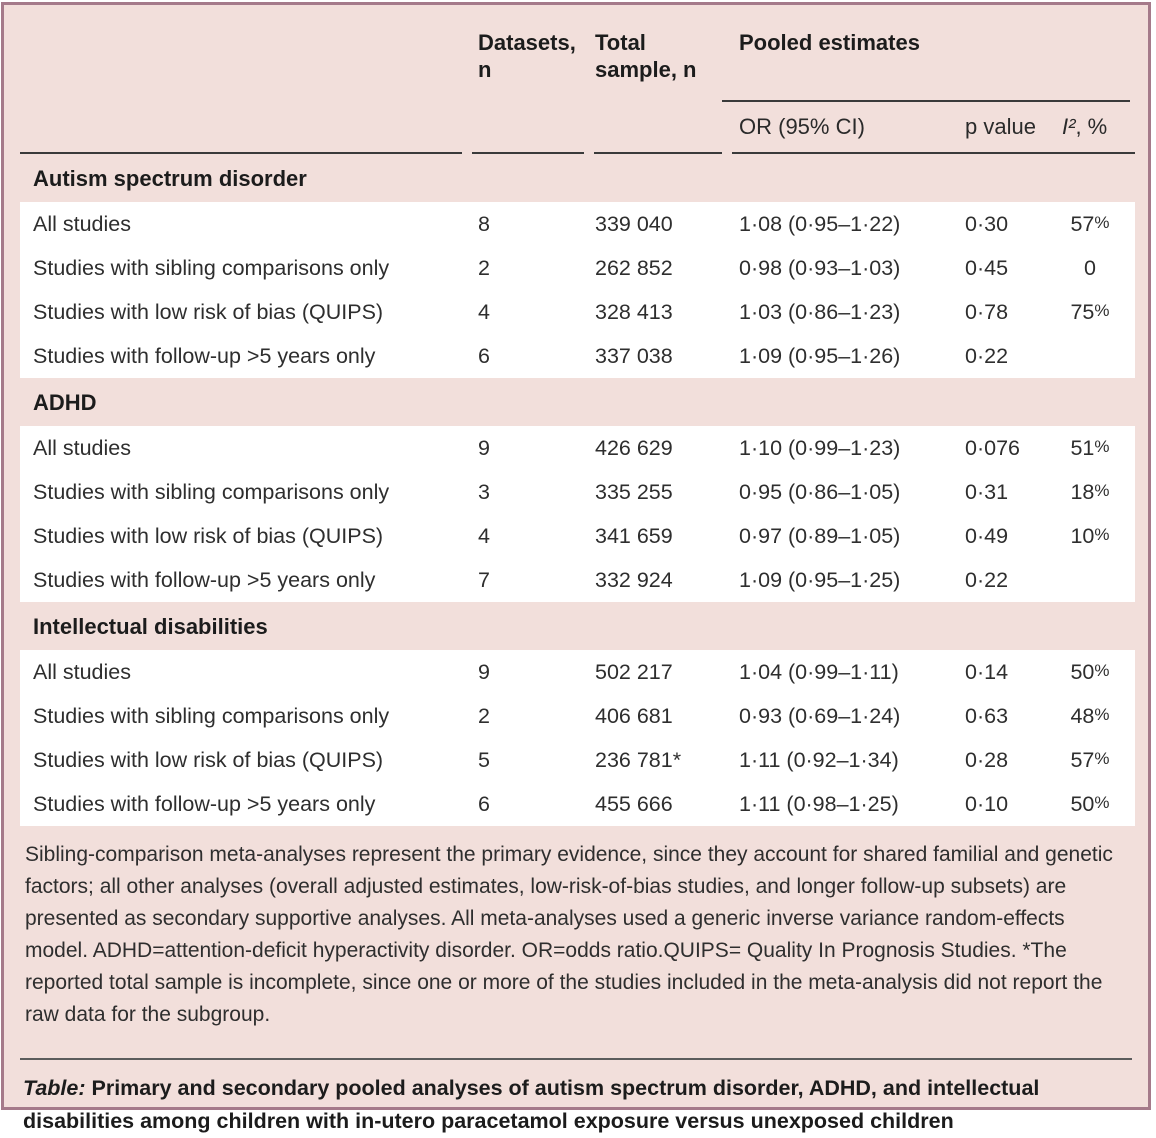  Describe the element at coordinates (987, 311) in the screenshot. I see `p-value: 0·78` at that location.